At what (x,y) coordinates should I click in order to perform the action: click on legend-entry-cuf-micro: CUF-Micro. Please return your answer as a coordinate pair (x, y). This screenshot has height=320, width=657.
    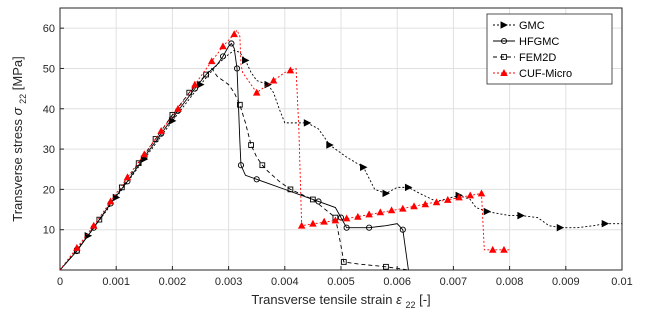
    Looking at the image, I should click on (532, 74).